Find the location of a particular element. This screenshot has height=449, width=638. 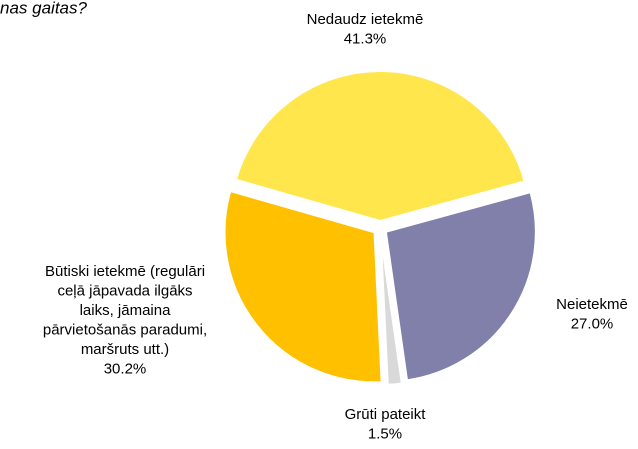

label-line: Neietekmē is located at coordinates (592, 304).